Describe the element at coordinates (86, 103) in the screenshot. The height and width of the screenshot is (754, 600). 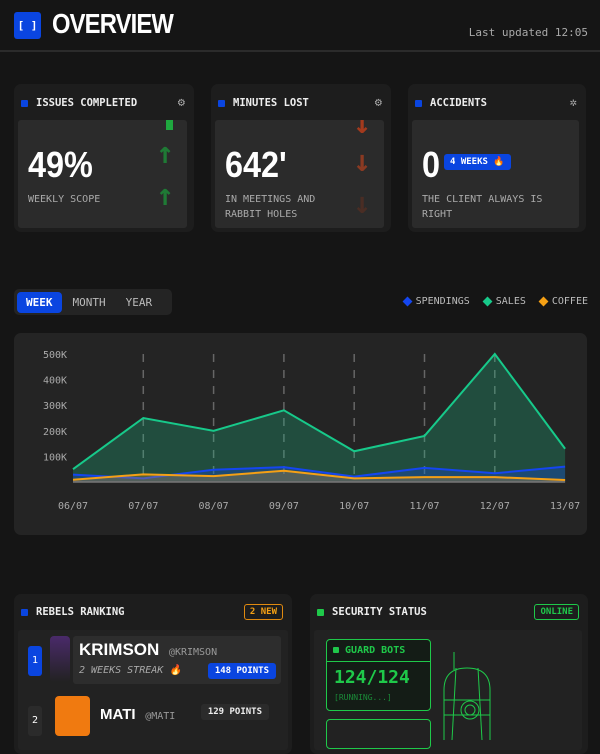
I see `card-title: ISSUES COMPLETED` at that location.